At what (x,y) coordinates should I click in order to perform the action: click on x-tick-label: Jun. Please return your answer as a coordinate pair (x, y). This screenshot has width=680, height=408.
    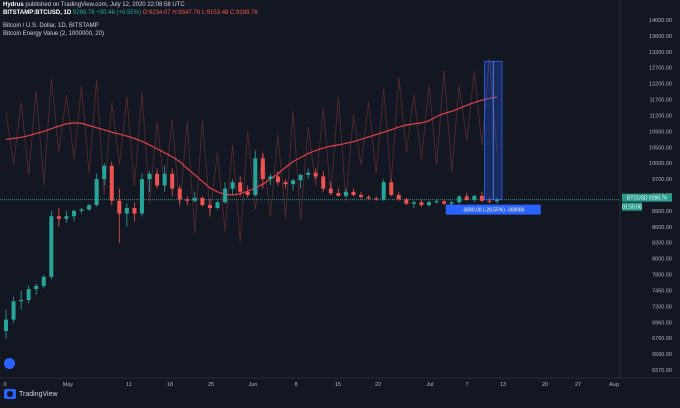
    Looking at the image, I should click on (253, 385).